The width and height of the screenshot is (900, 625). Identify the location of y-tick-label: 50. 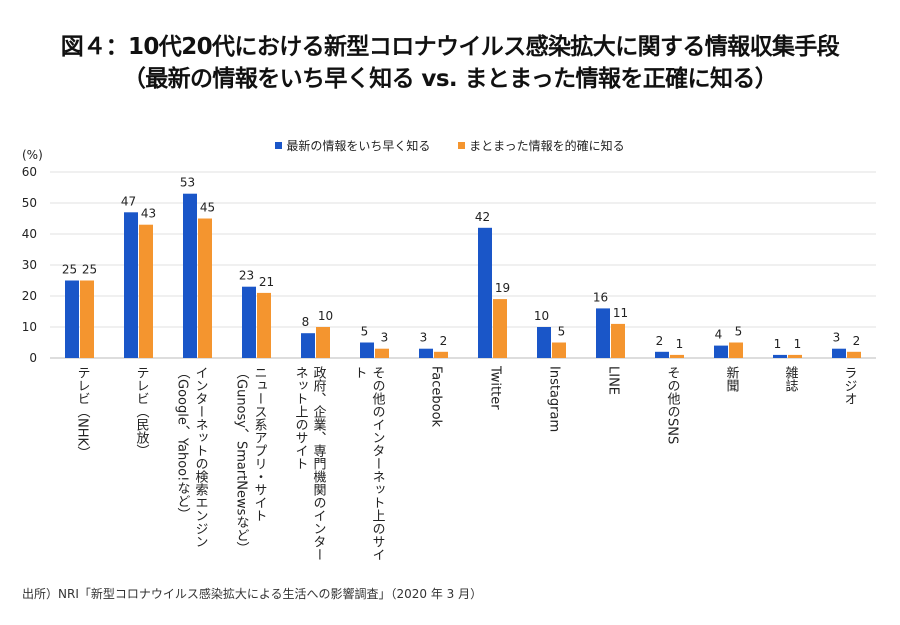
(29, 203).